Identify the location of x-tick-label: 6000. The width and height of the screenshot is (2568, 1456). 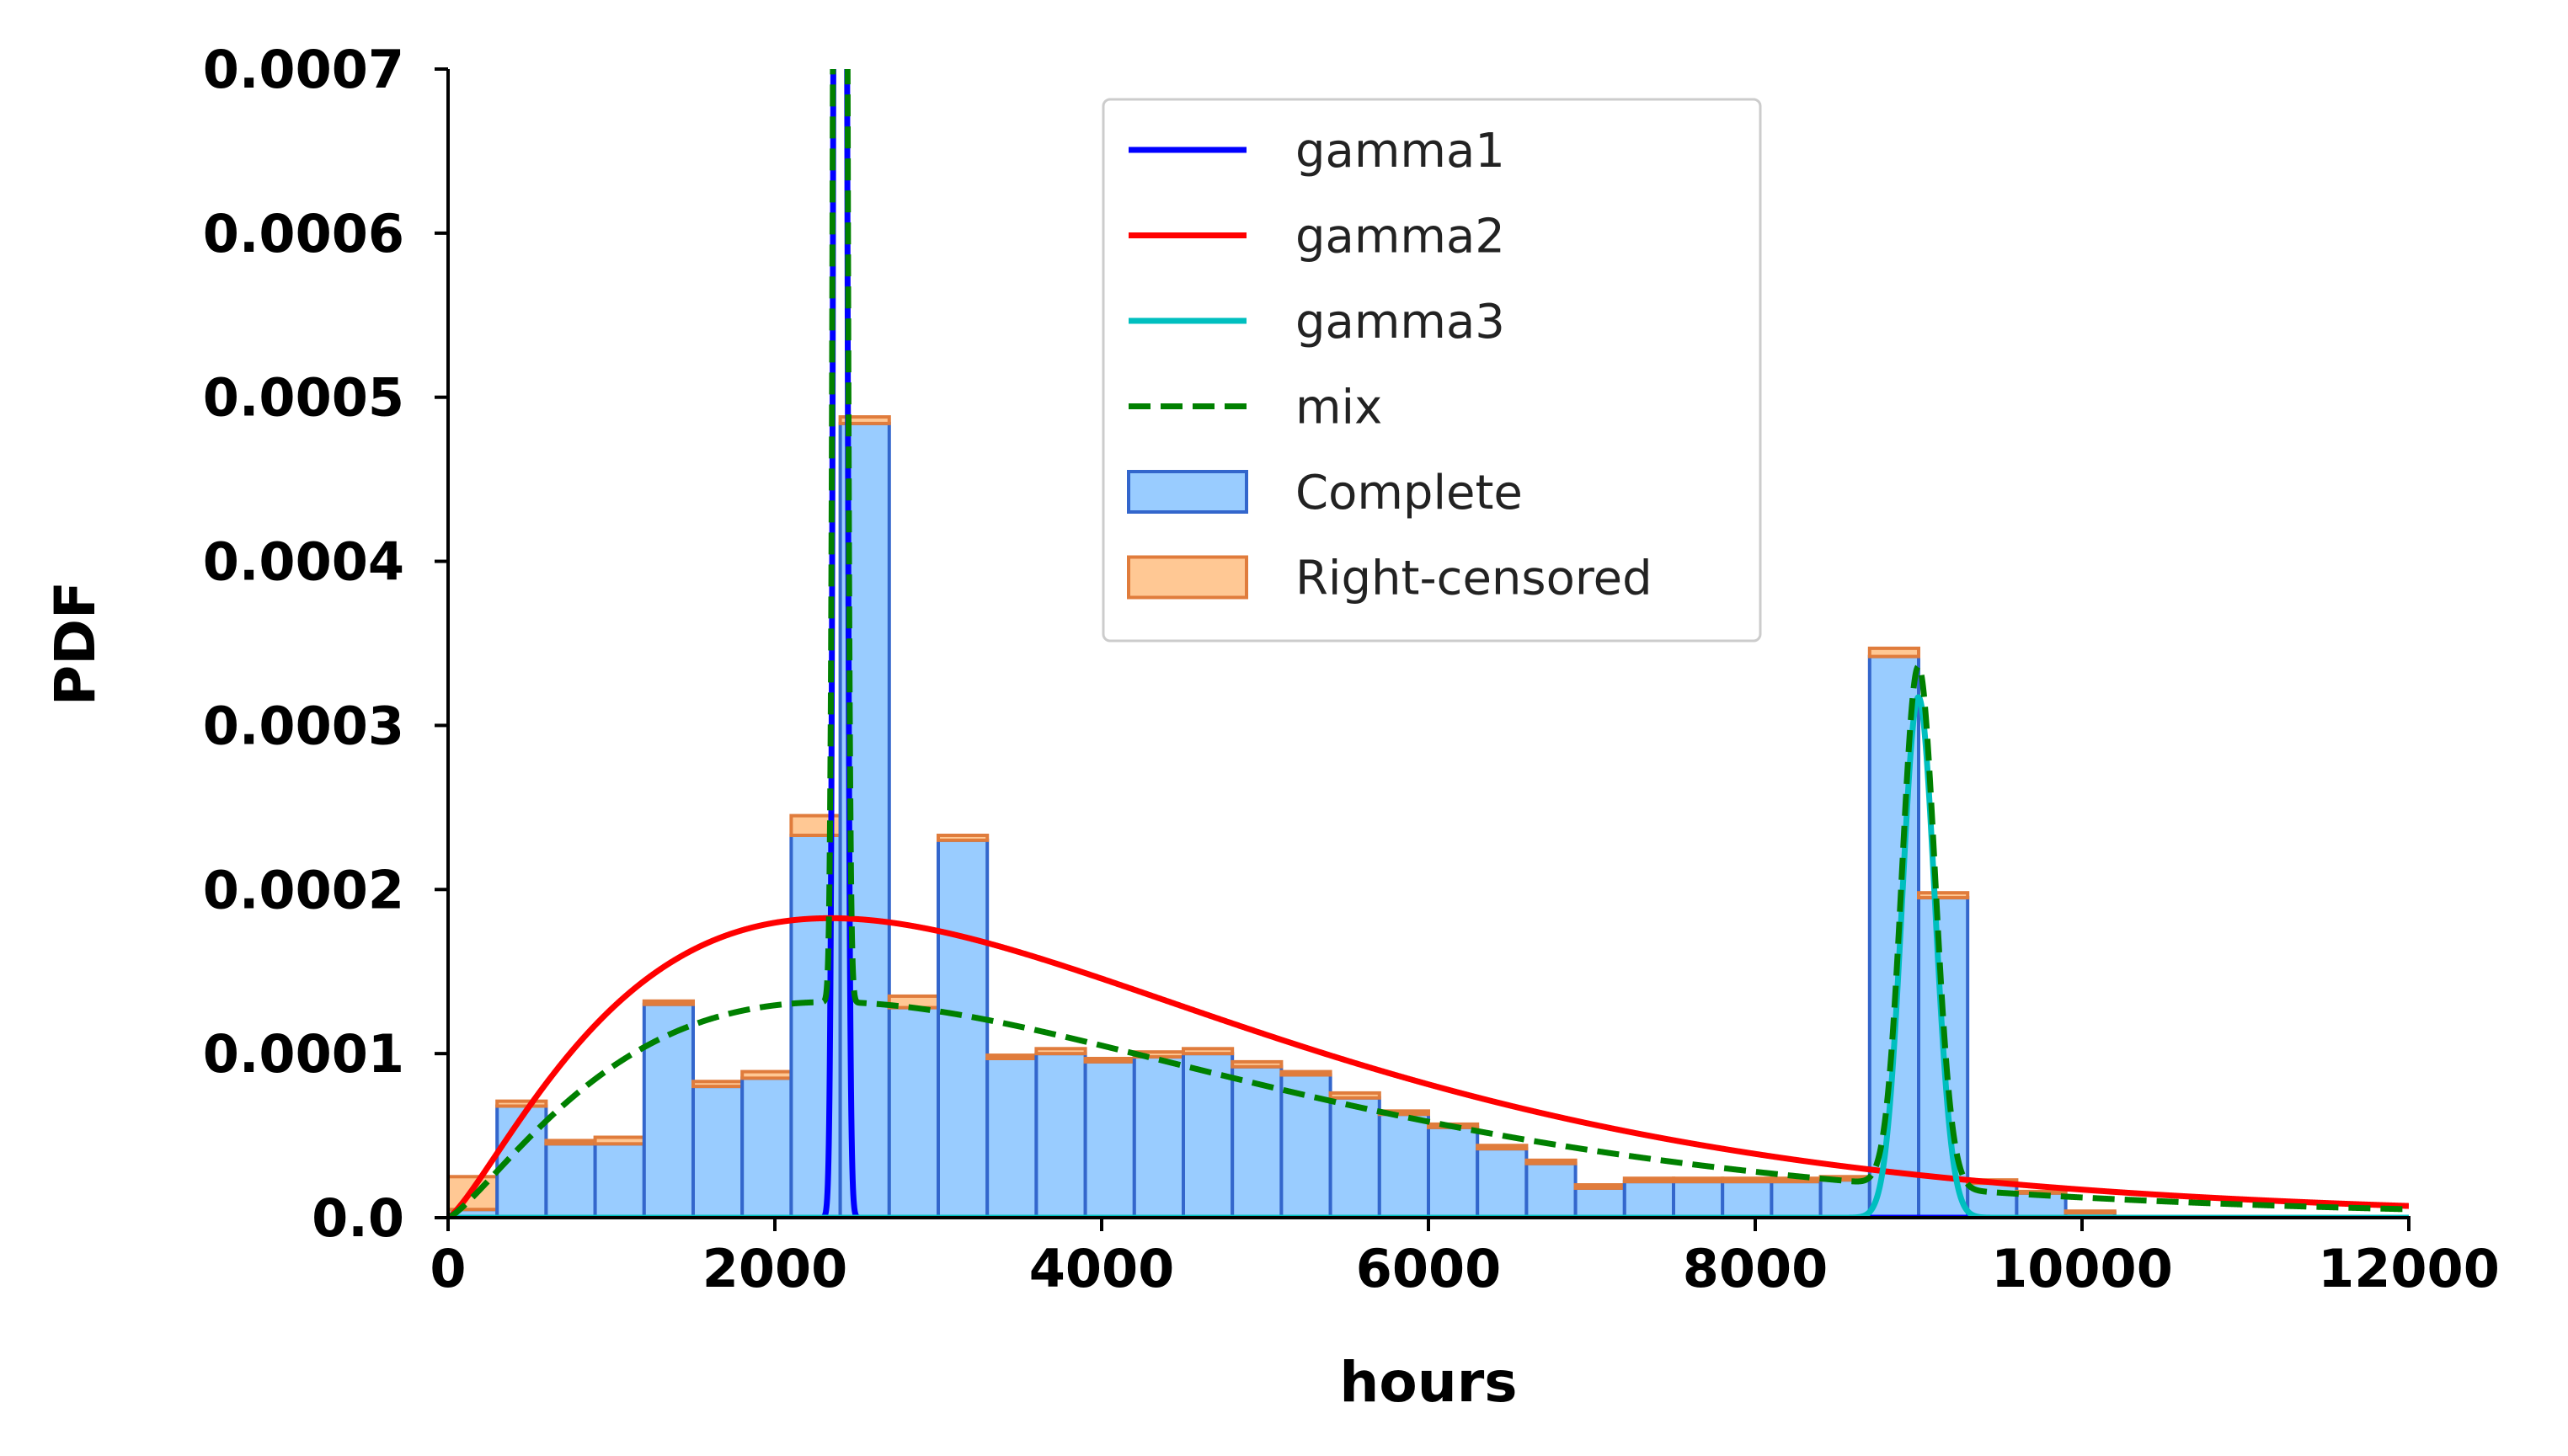
(1429, 1268).